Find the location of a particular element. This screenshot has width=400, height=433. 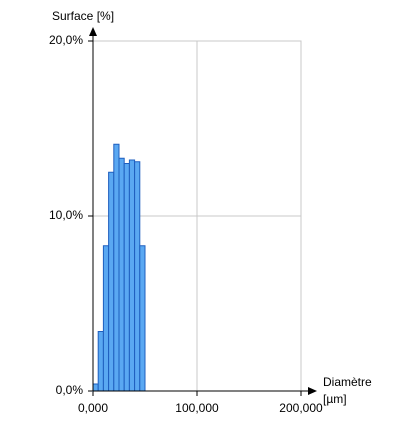

x-axis-title: Diamètre is located at coordinates (347, 382).